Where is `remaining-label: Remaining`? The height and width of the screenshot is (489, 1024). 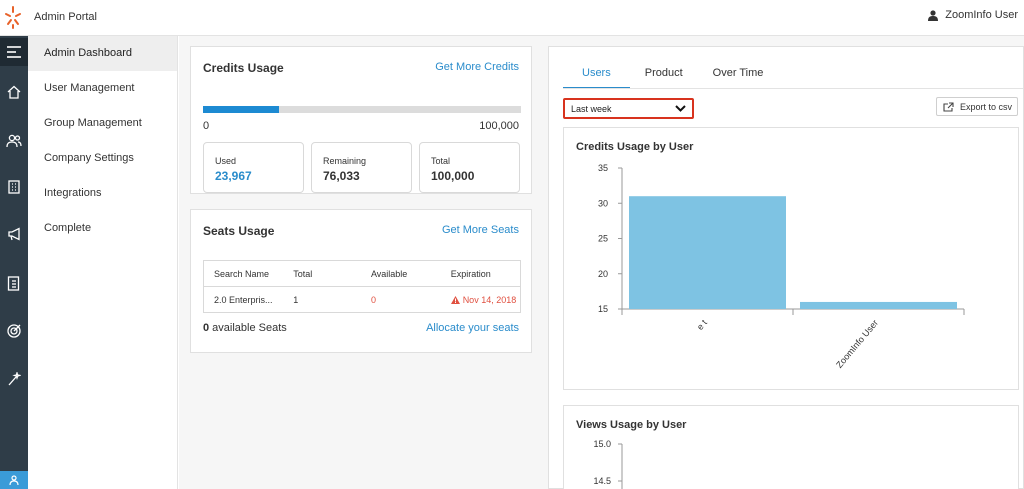 remaining-label: Remaining is located at coordinates (345, 161).